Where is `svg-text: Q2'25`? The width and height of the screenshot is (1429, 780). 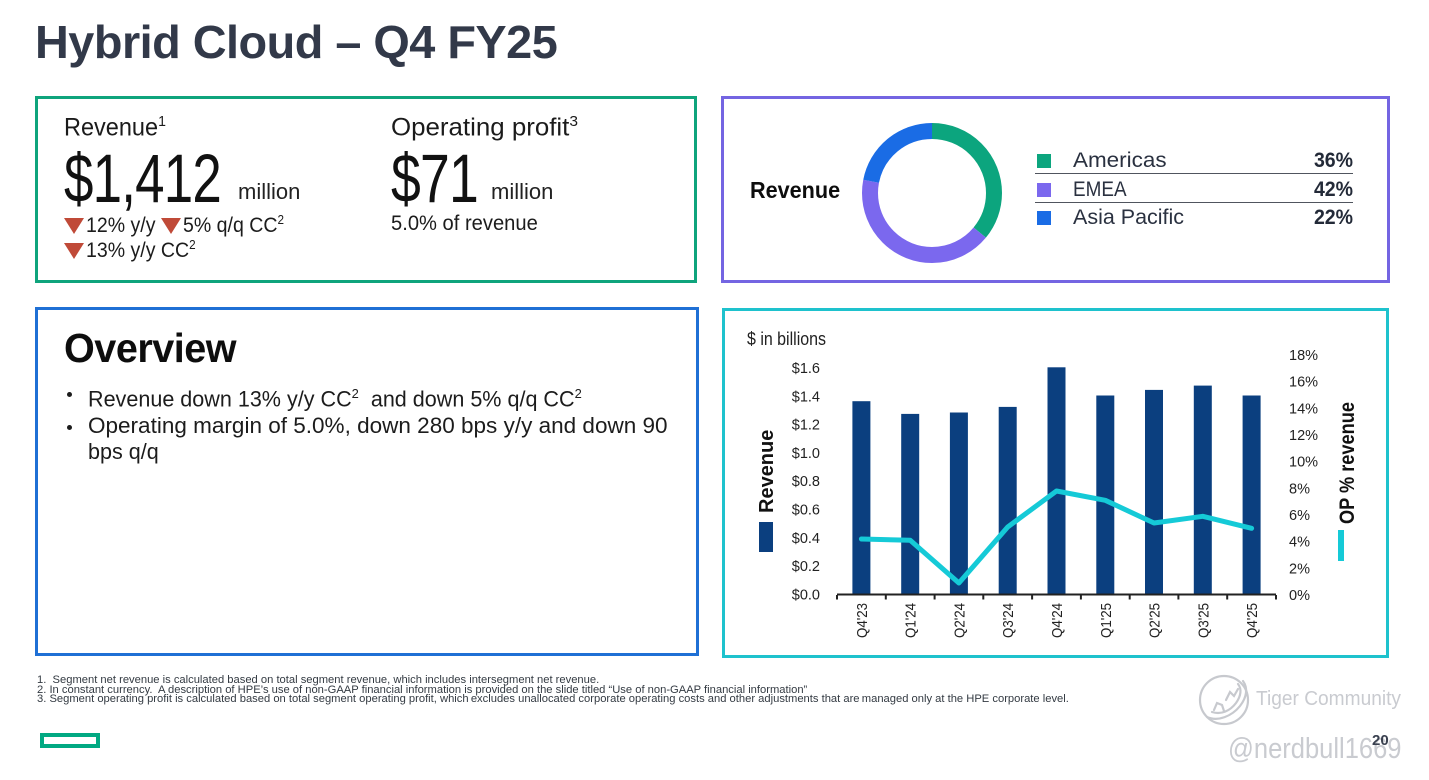
svg-text: Q2'25 is located at coordinates (1155, 620).